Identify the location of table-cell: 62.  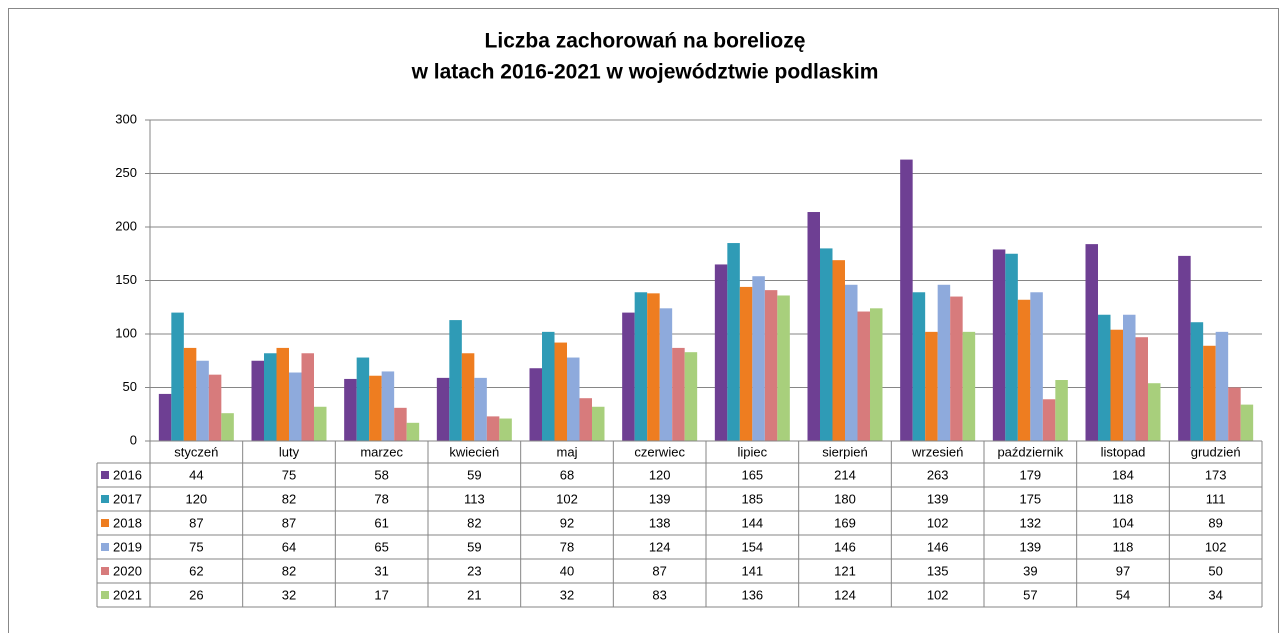
(196, 570).